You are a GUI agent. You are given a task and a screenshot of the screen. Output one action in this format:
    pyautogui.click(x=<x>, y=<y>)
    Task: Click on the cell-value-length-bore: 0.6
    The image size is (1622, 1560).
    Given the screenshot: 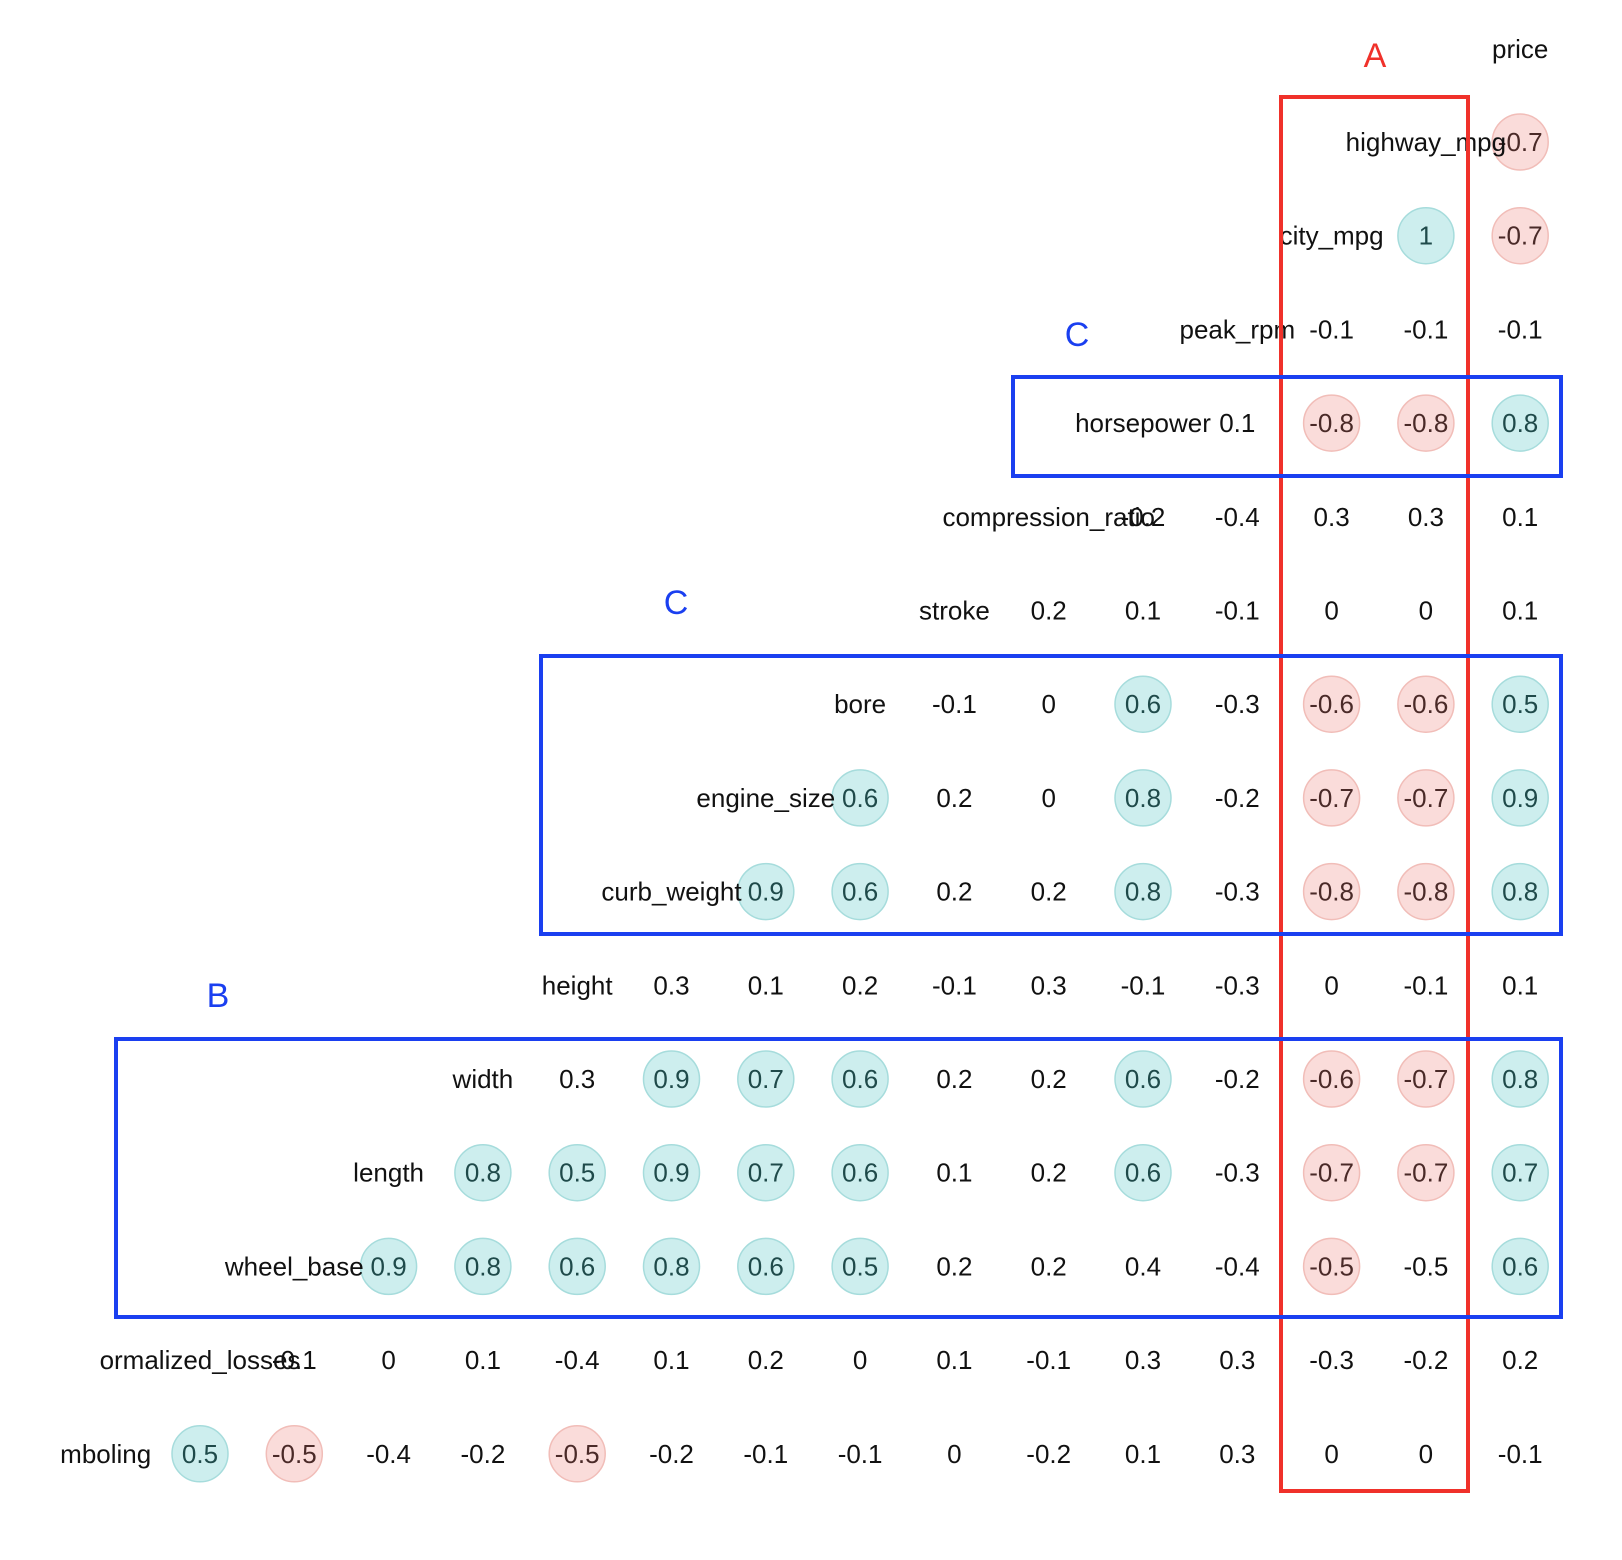 What is the action you would take?
    pyautogui.click(x=860, y=1173)
    